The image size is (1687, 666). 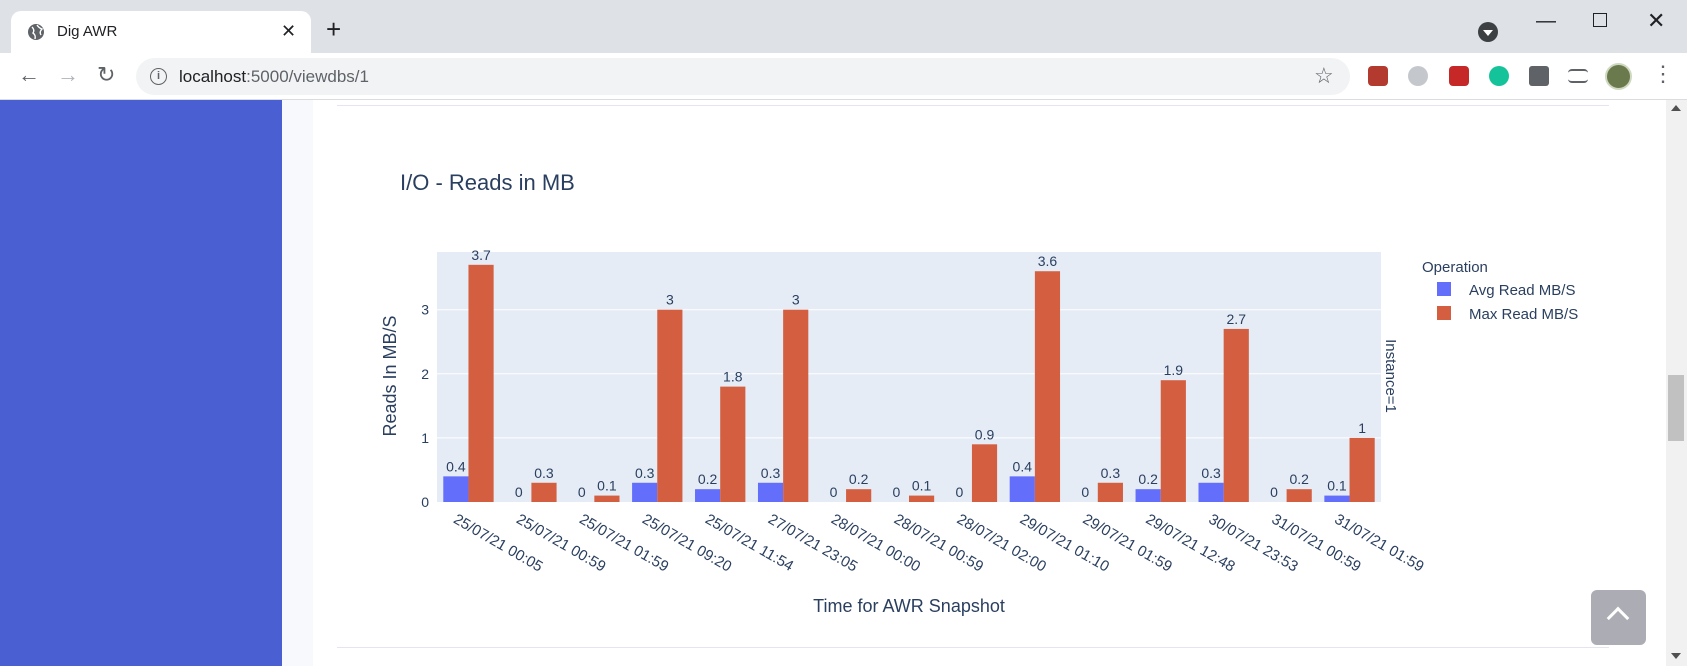 What do you see at coordinates (733, 377) in the screenshot?
I see `data-label: 1.8` at bounding box center [733, 377].